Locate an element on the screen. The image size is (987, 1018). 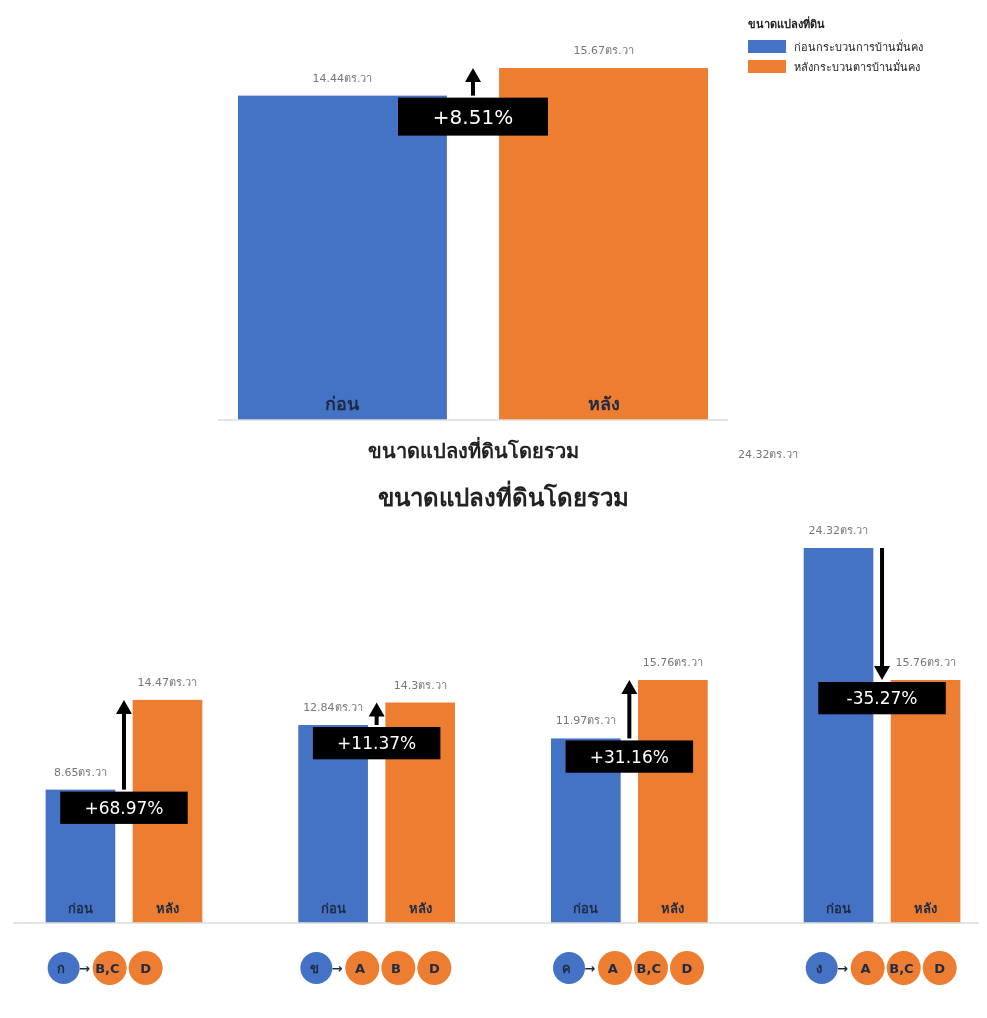
text: 24.32ตร.วา is located at coordinates (768, 454).